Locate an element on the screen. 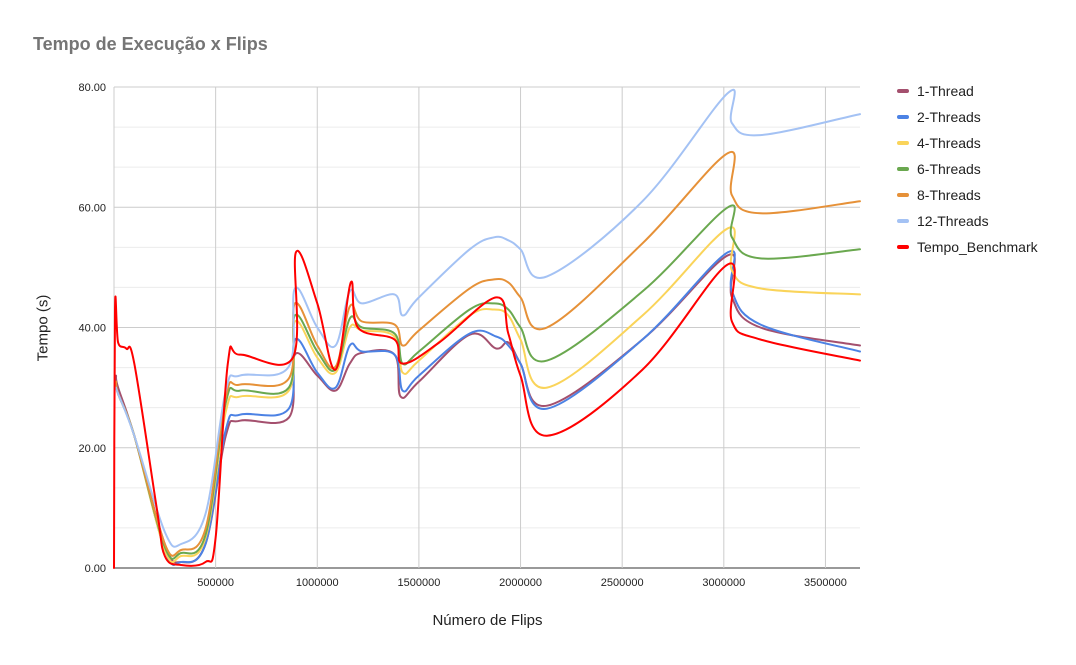 This screenshot has height=665, width=1076. legend-label: 1-Thread is located at coordinates (945, 91).